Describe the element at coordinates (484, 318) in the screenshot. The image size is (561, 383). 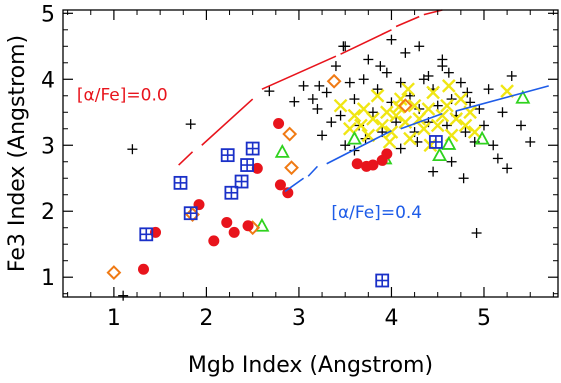
I see `x-tick-label: 5` at that location.